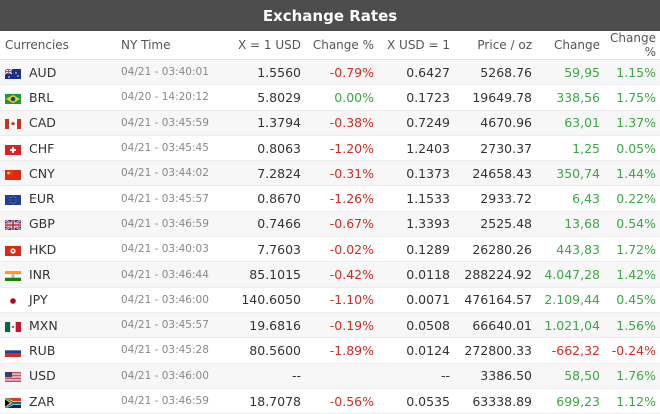  I want to click on ny-time: 04/20 - 14:20:12, so click(169, 97).